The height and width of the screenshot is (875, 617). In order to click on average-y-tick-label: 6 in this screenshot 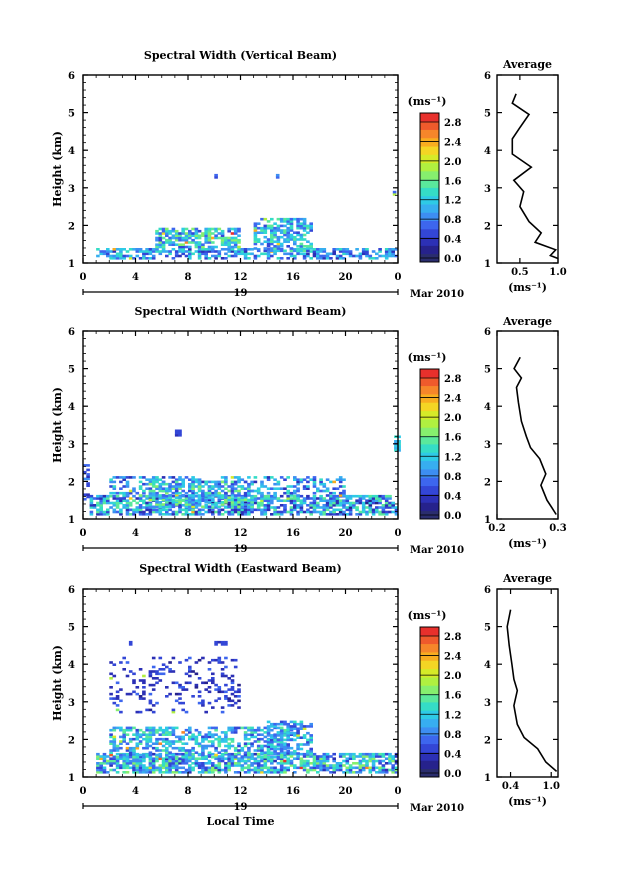, I will do `click(487, 76)`.